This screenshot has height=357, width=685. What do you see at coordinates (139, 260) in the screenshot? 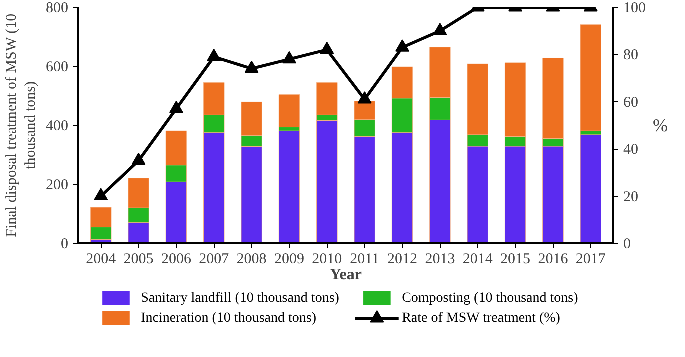
I see `x-tick-label: 2005` at bounding box center [139, 260].